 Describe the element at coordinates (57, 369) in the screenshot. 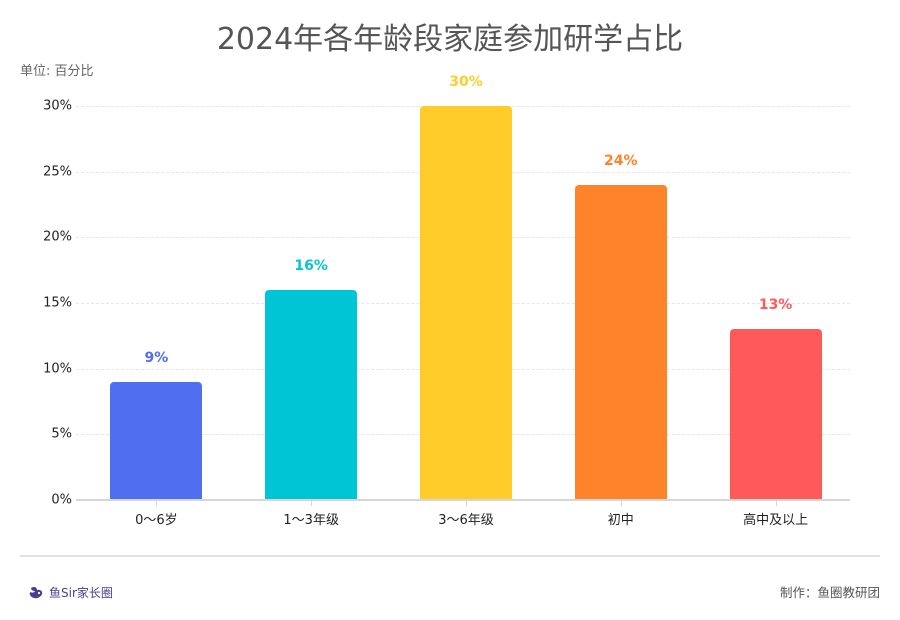

I see `y-tick-label: 10%` at that location.